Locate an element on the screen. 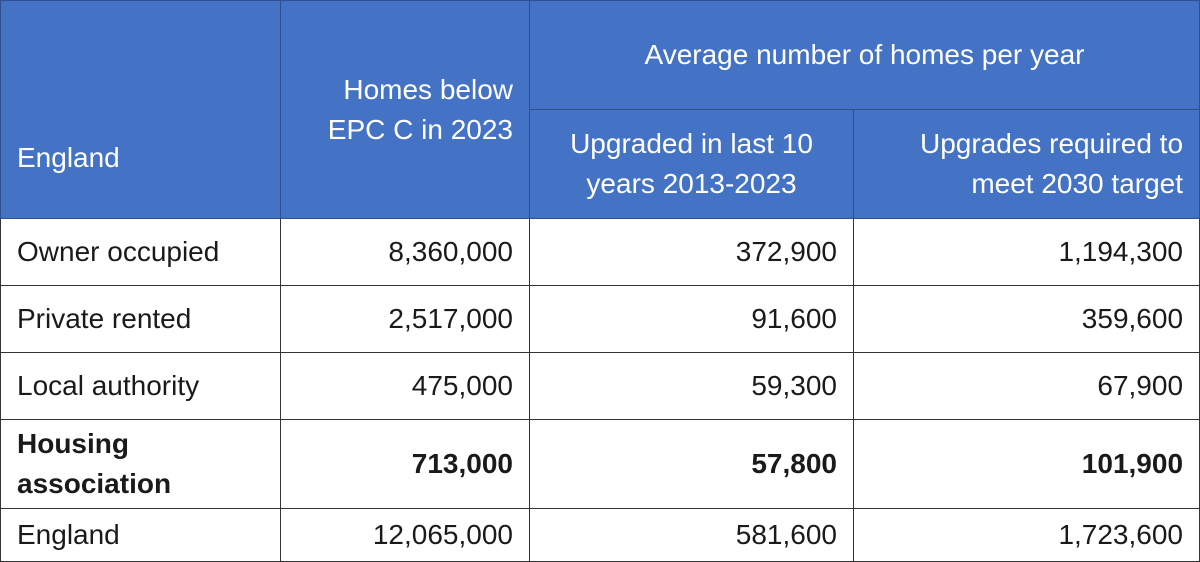  cell-homes-below-epc-c: 713,000 is located at coordinates (405, 464).